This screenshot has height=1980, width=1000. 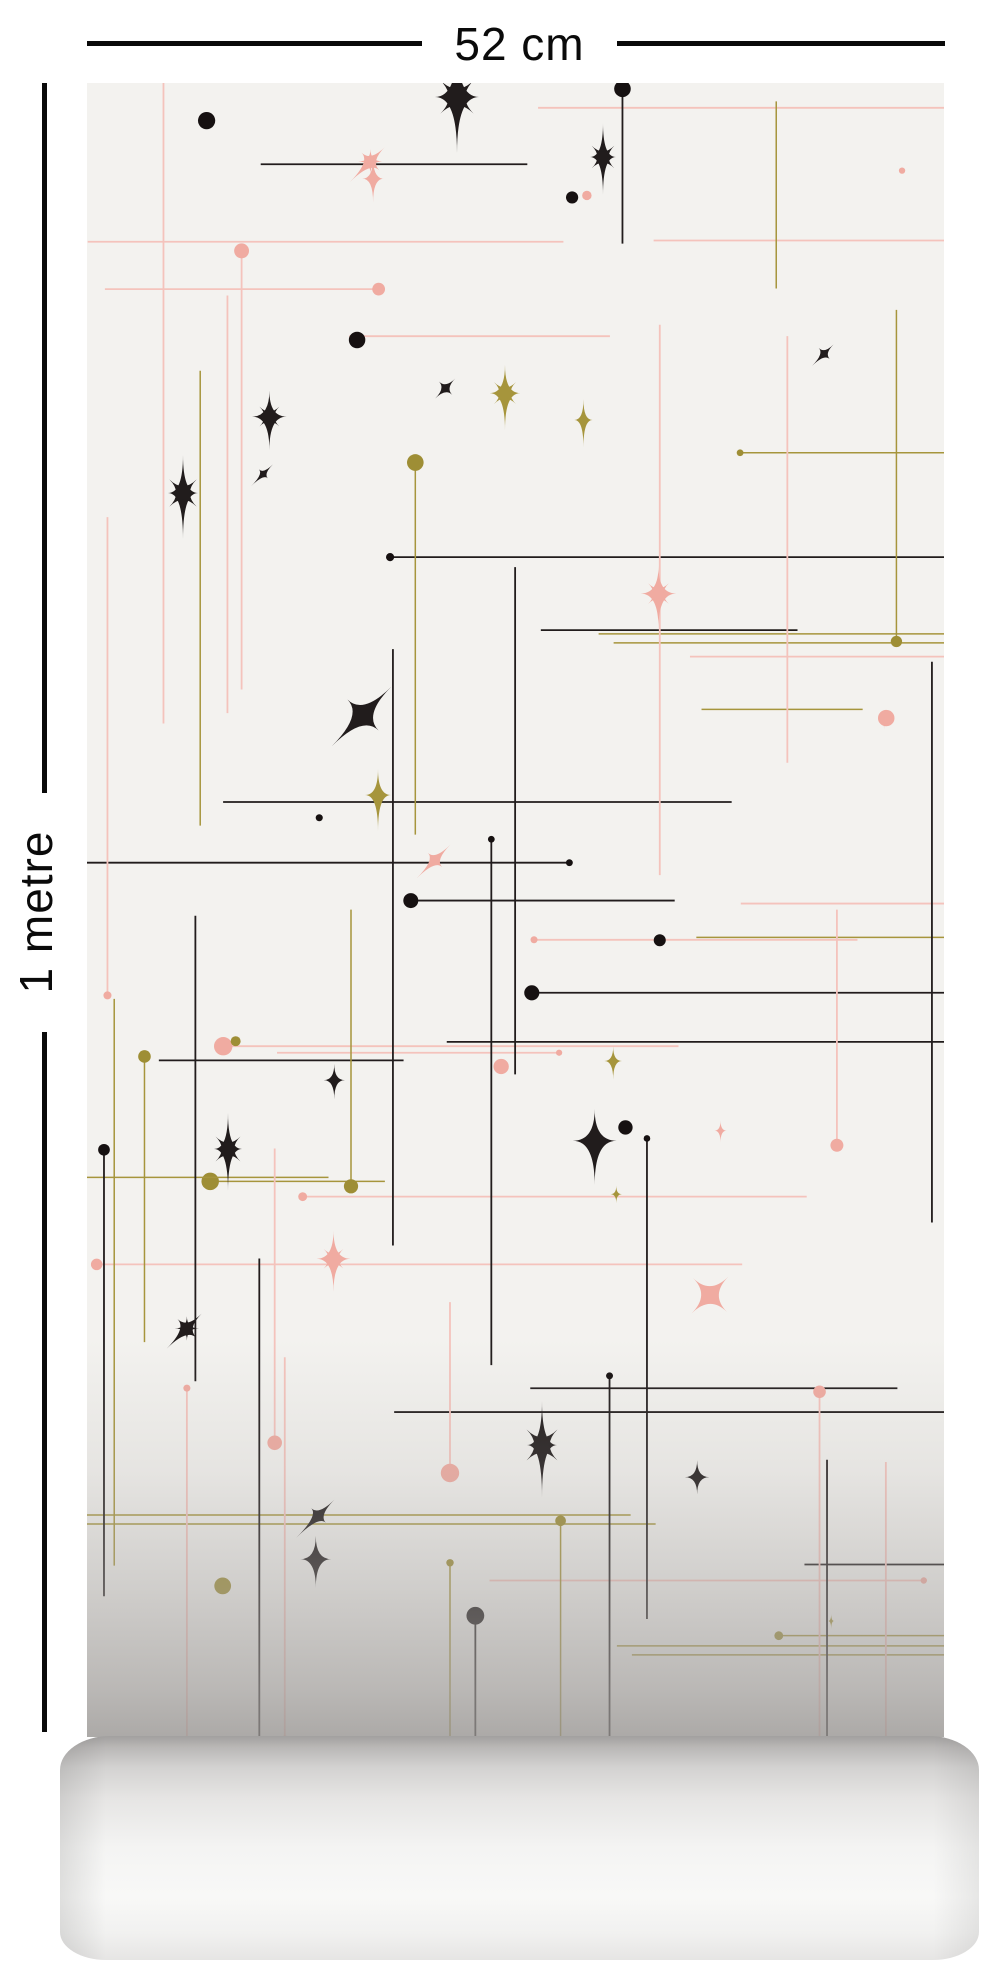 I want to click on width-dimension-line-left, so click(x=254, y=43).